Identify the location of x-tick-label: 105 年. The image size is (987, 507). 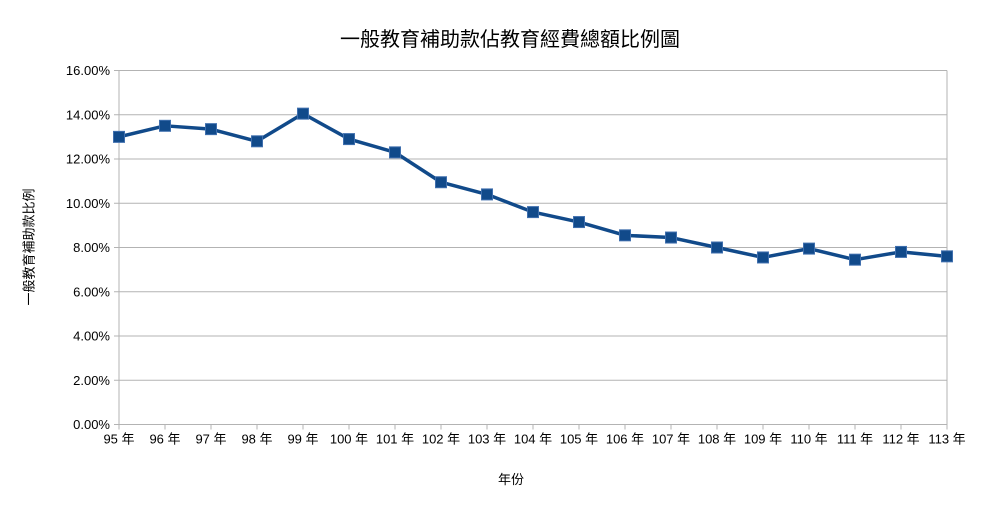
(579, 439).